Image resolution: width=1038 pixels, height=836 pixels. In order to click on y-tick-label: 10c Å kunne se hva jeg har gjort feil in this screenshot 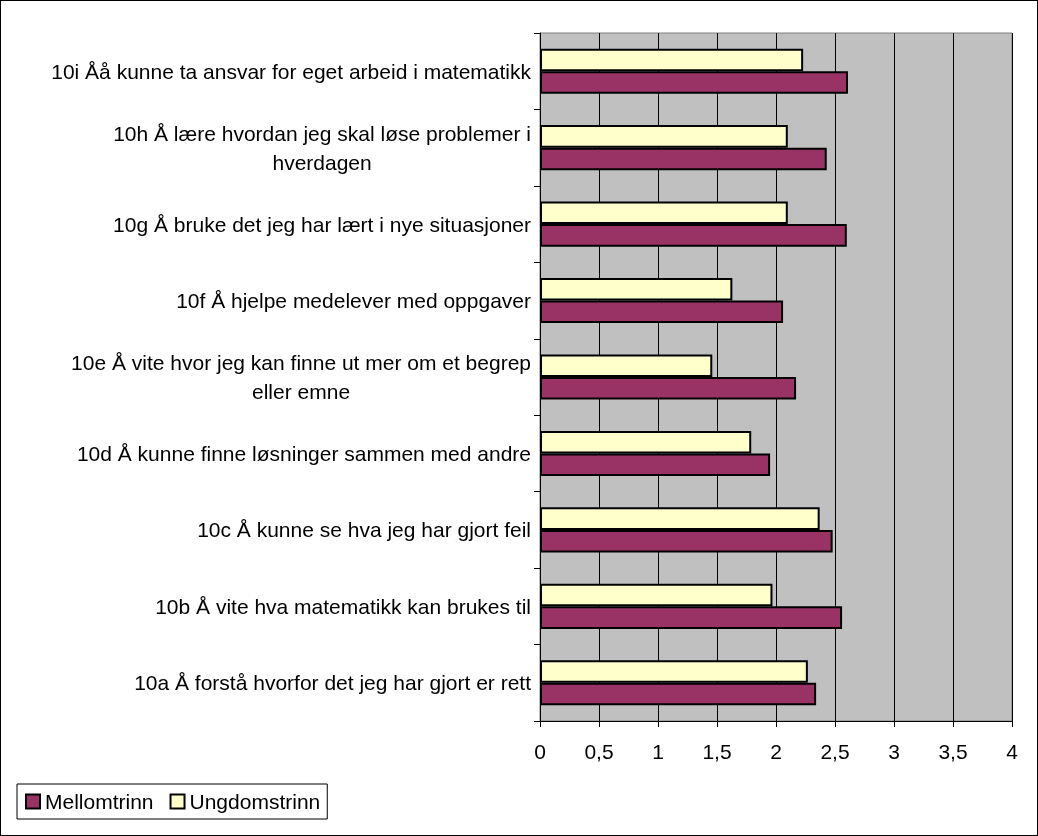, I will do `click(364, 530)`.